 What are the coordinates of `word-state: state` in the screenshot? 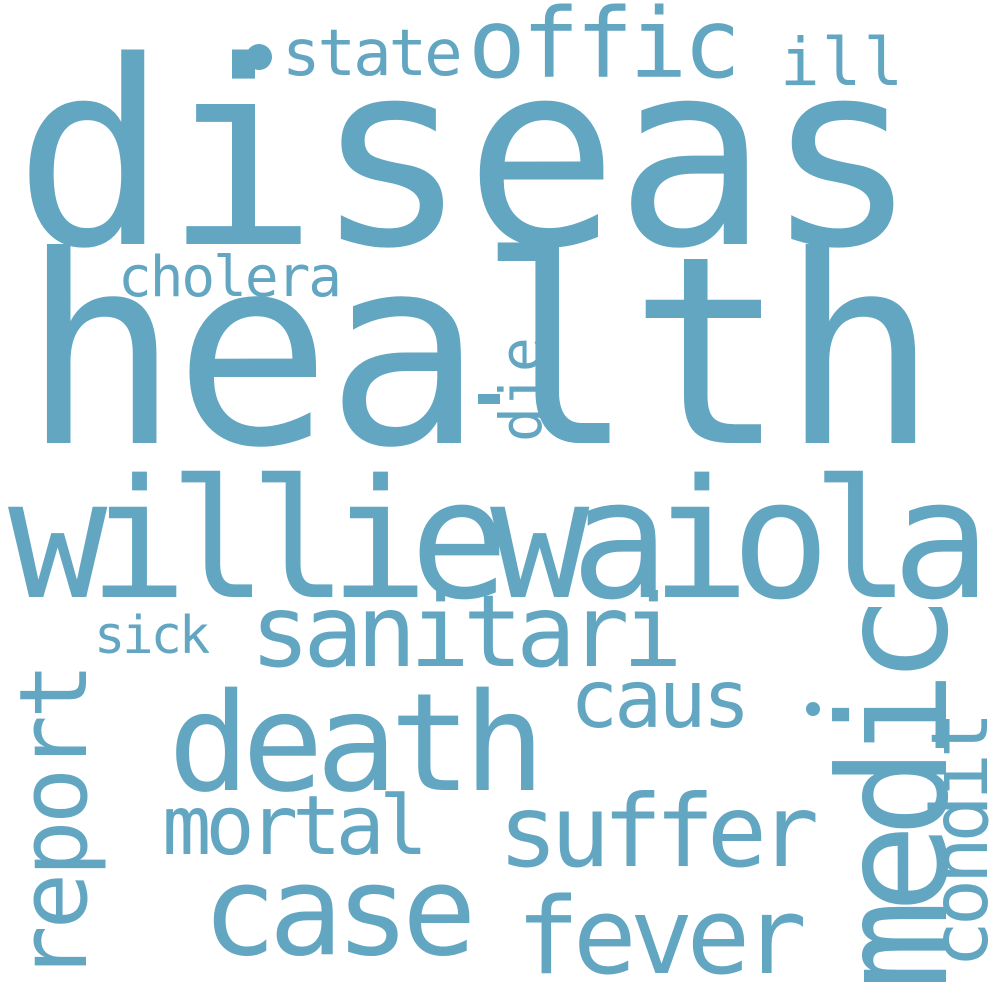 It's located at (372, 54).